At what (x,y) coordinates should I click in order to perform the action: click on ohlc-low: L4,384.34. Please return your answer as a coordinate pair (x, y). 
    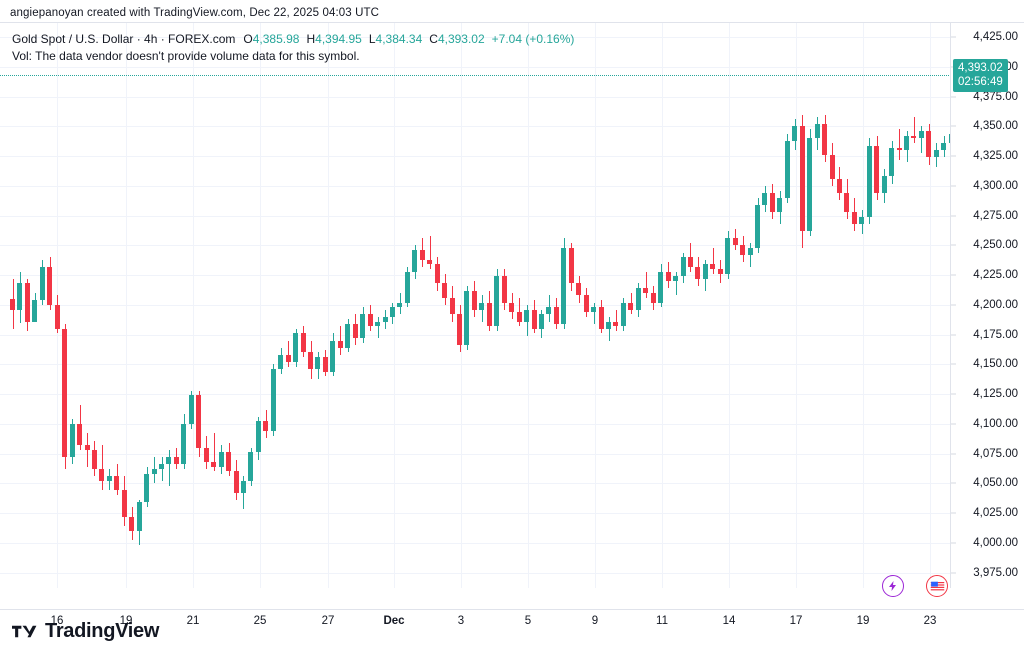
    Looking at the image, I should click on (395, 39).